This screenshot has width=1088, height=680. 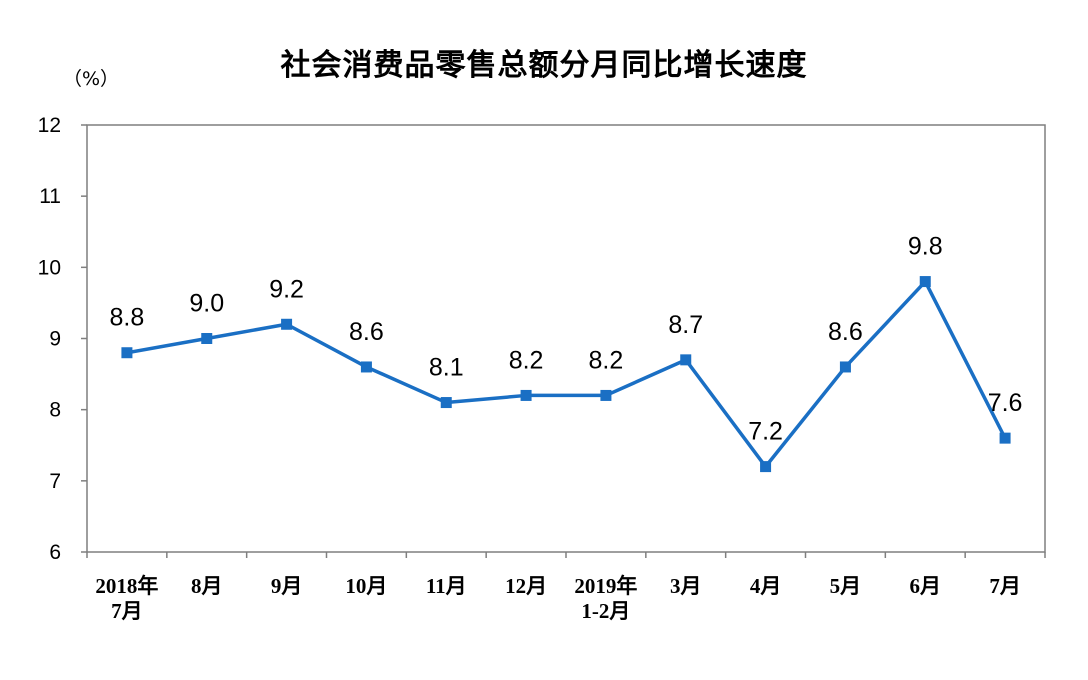 What do you see at coordinates (49, 125) in the screenshot?
I see `y-tick-label: 12` at bounding box center [49, 125].